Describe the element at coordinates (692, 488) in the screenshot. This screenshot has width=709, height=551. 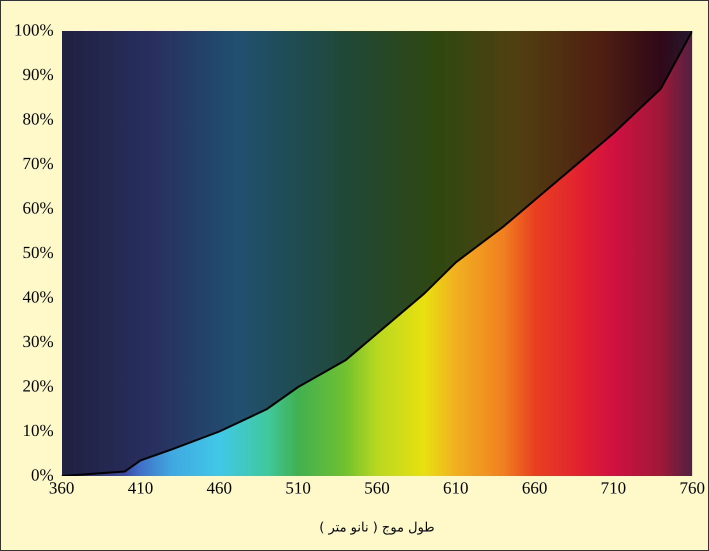
I see `x-tick-label: 760` at that location.